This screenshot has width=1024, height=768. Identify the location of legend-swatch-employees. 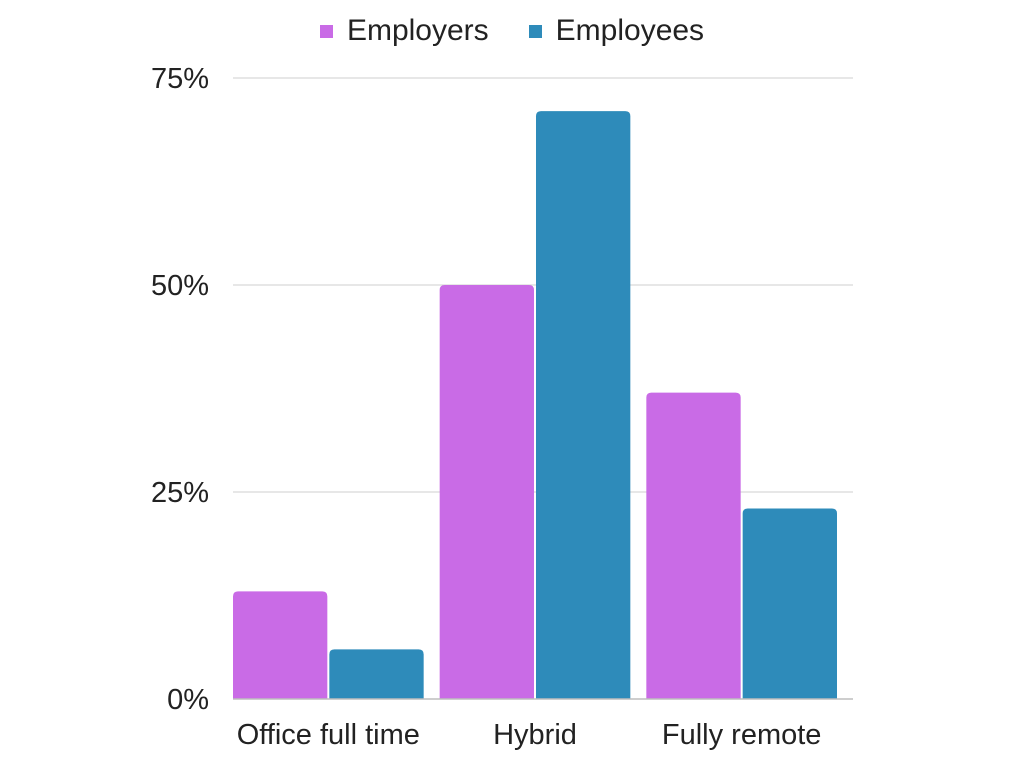
(535, 31).